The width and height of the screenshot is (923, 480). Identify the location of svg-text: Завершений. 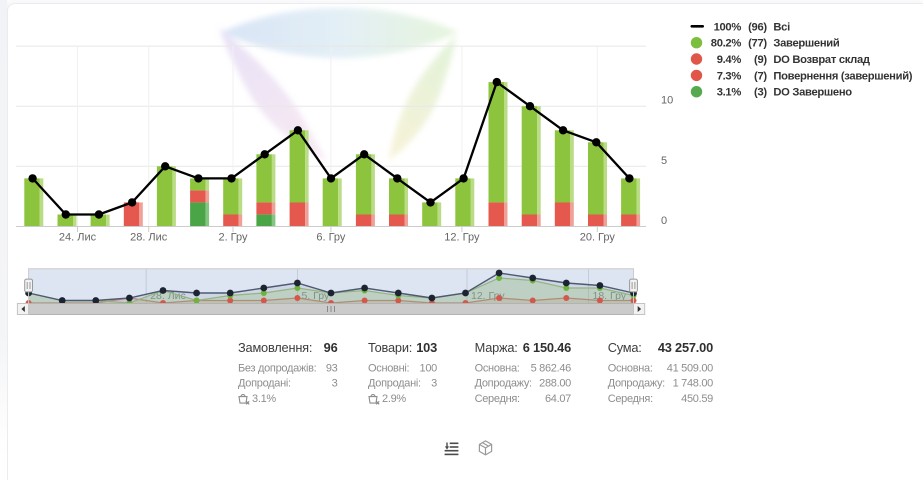
(806, 44).